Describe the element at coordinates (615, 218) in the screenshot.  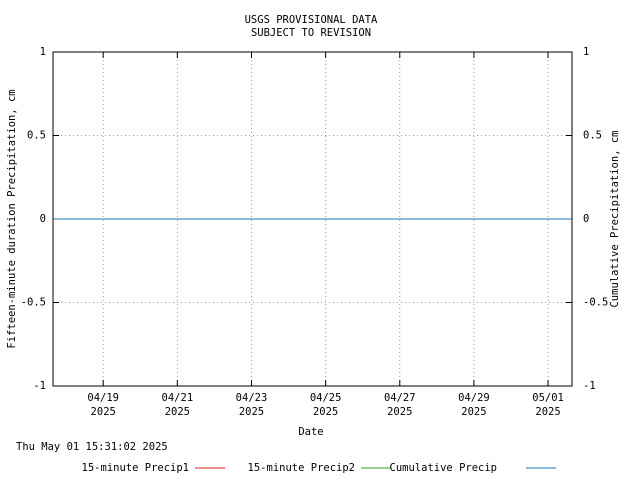
I see `y2-axis-label: Cumulative Precipitation, cm` at that location.